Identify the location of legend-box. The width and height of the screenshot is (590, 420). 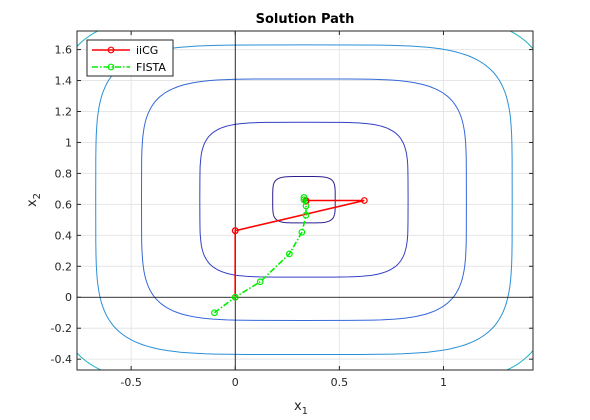
(130, 58).